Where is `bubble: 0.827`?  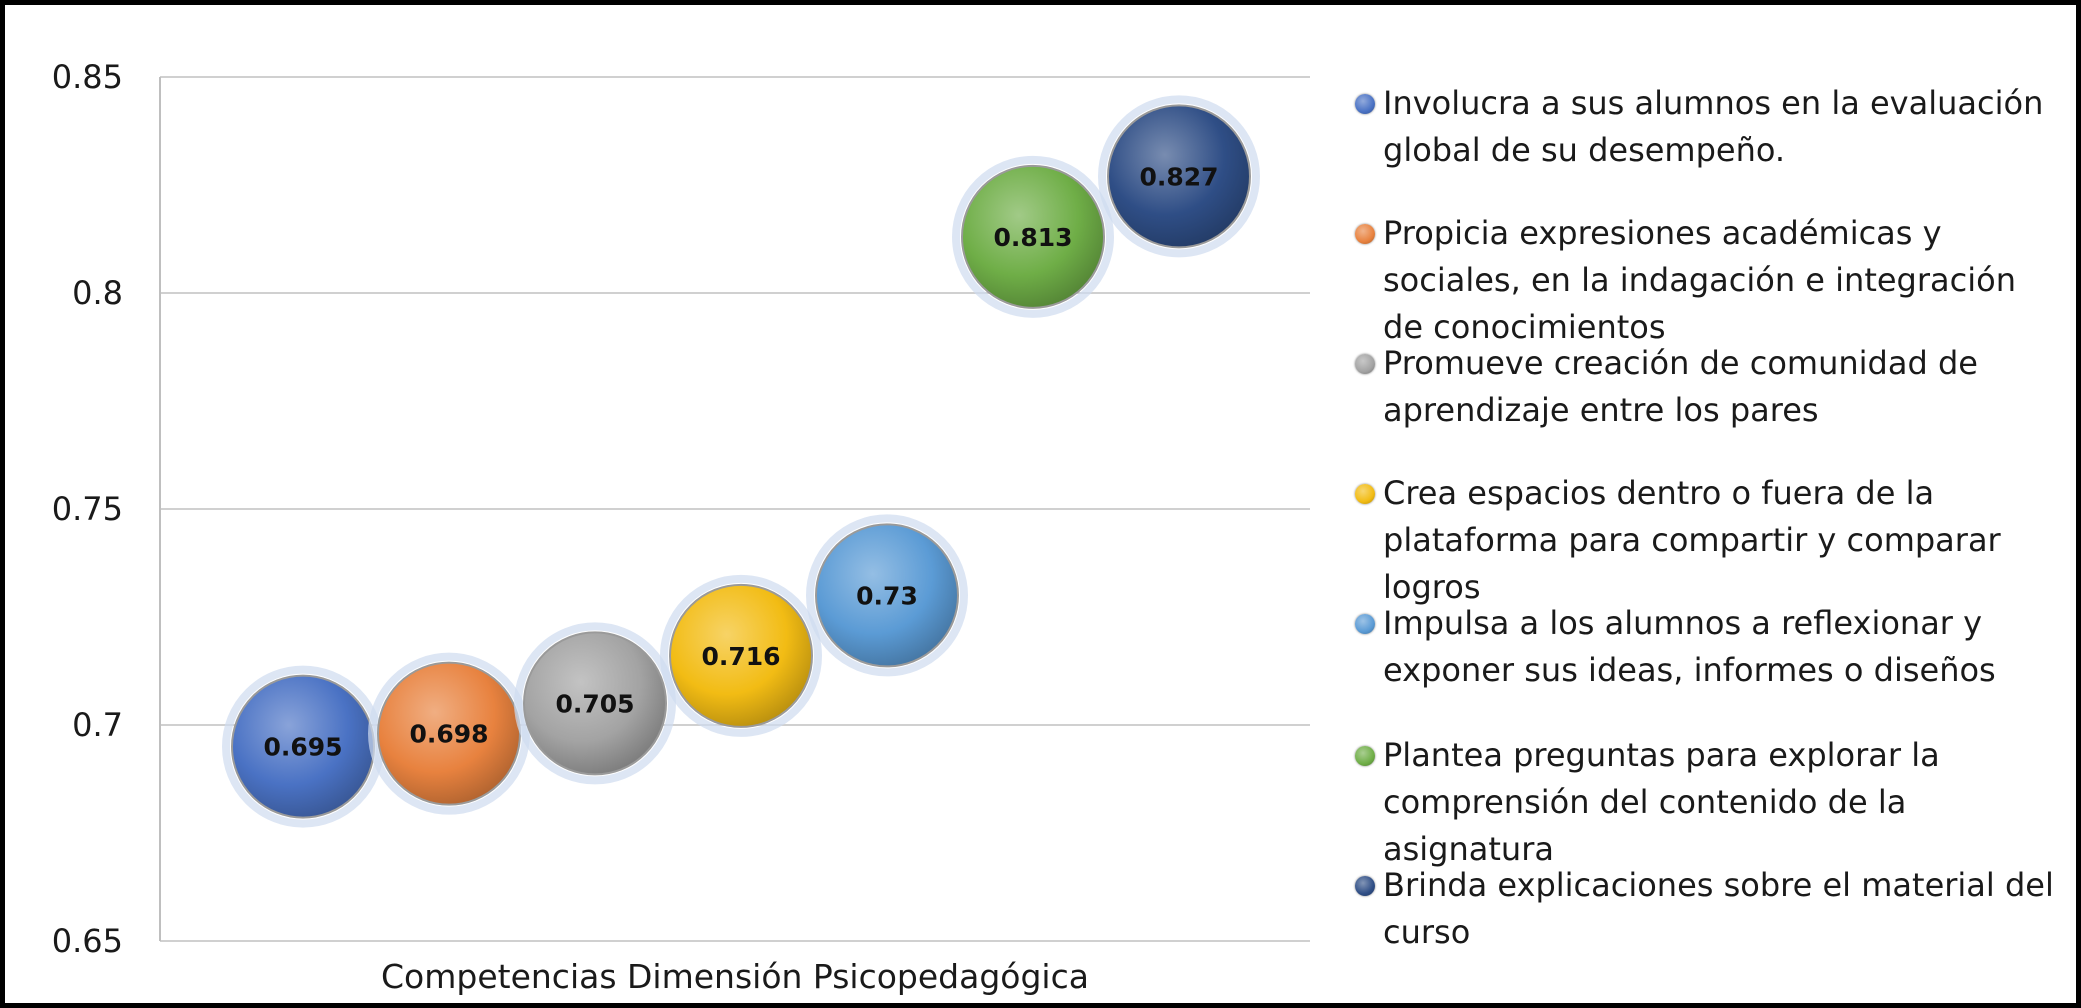
bubble: 0.827 is located at coordinates (1179, 176).